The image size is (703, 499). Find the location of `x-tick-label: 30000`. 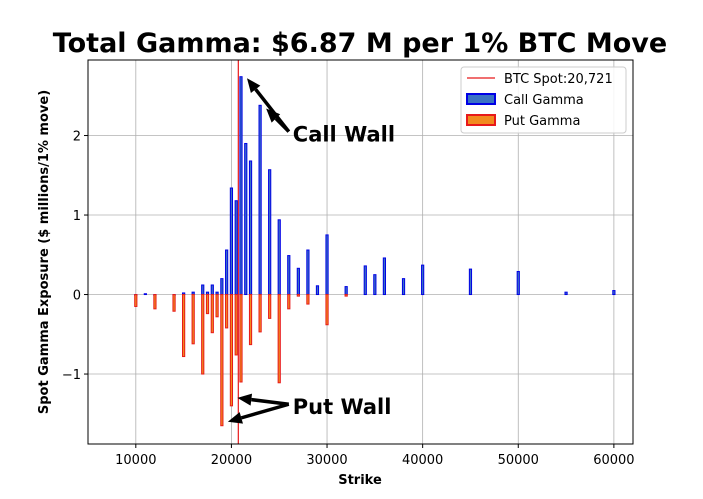

x-tick-label: 30000 is located at coordinates (326, 460).